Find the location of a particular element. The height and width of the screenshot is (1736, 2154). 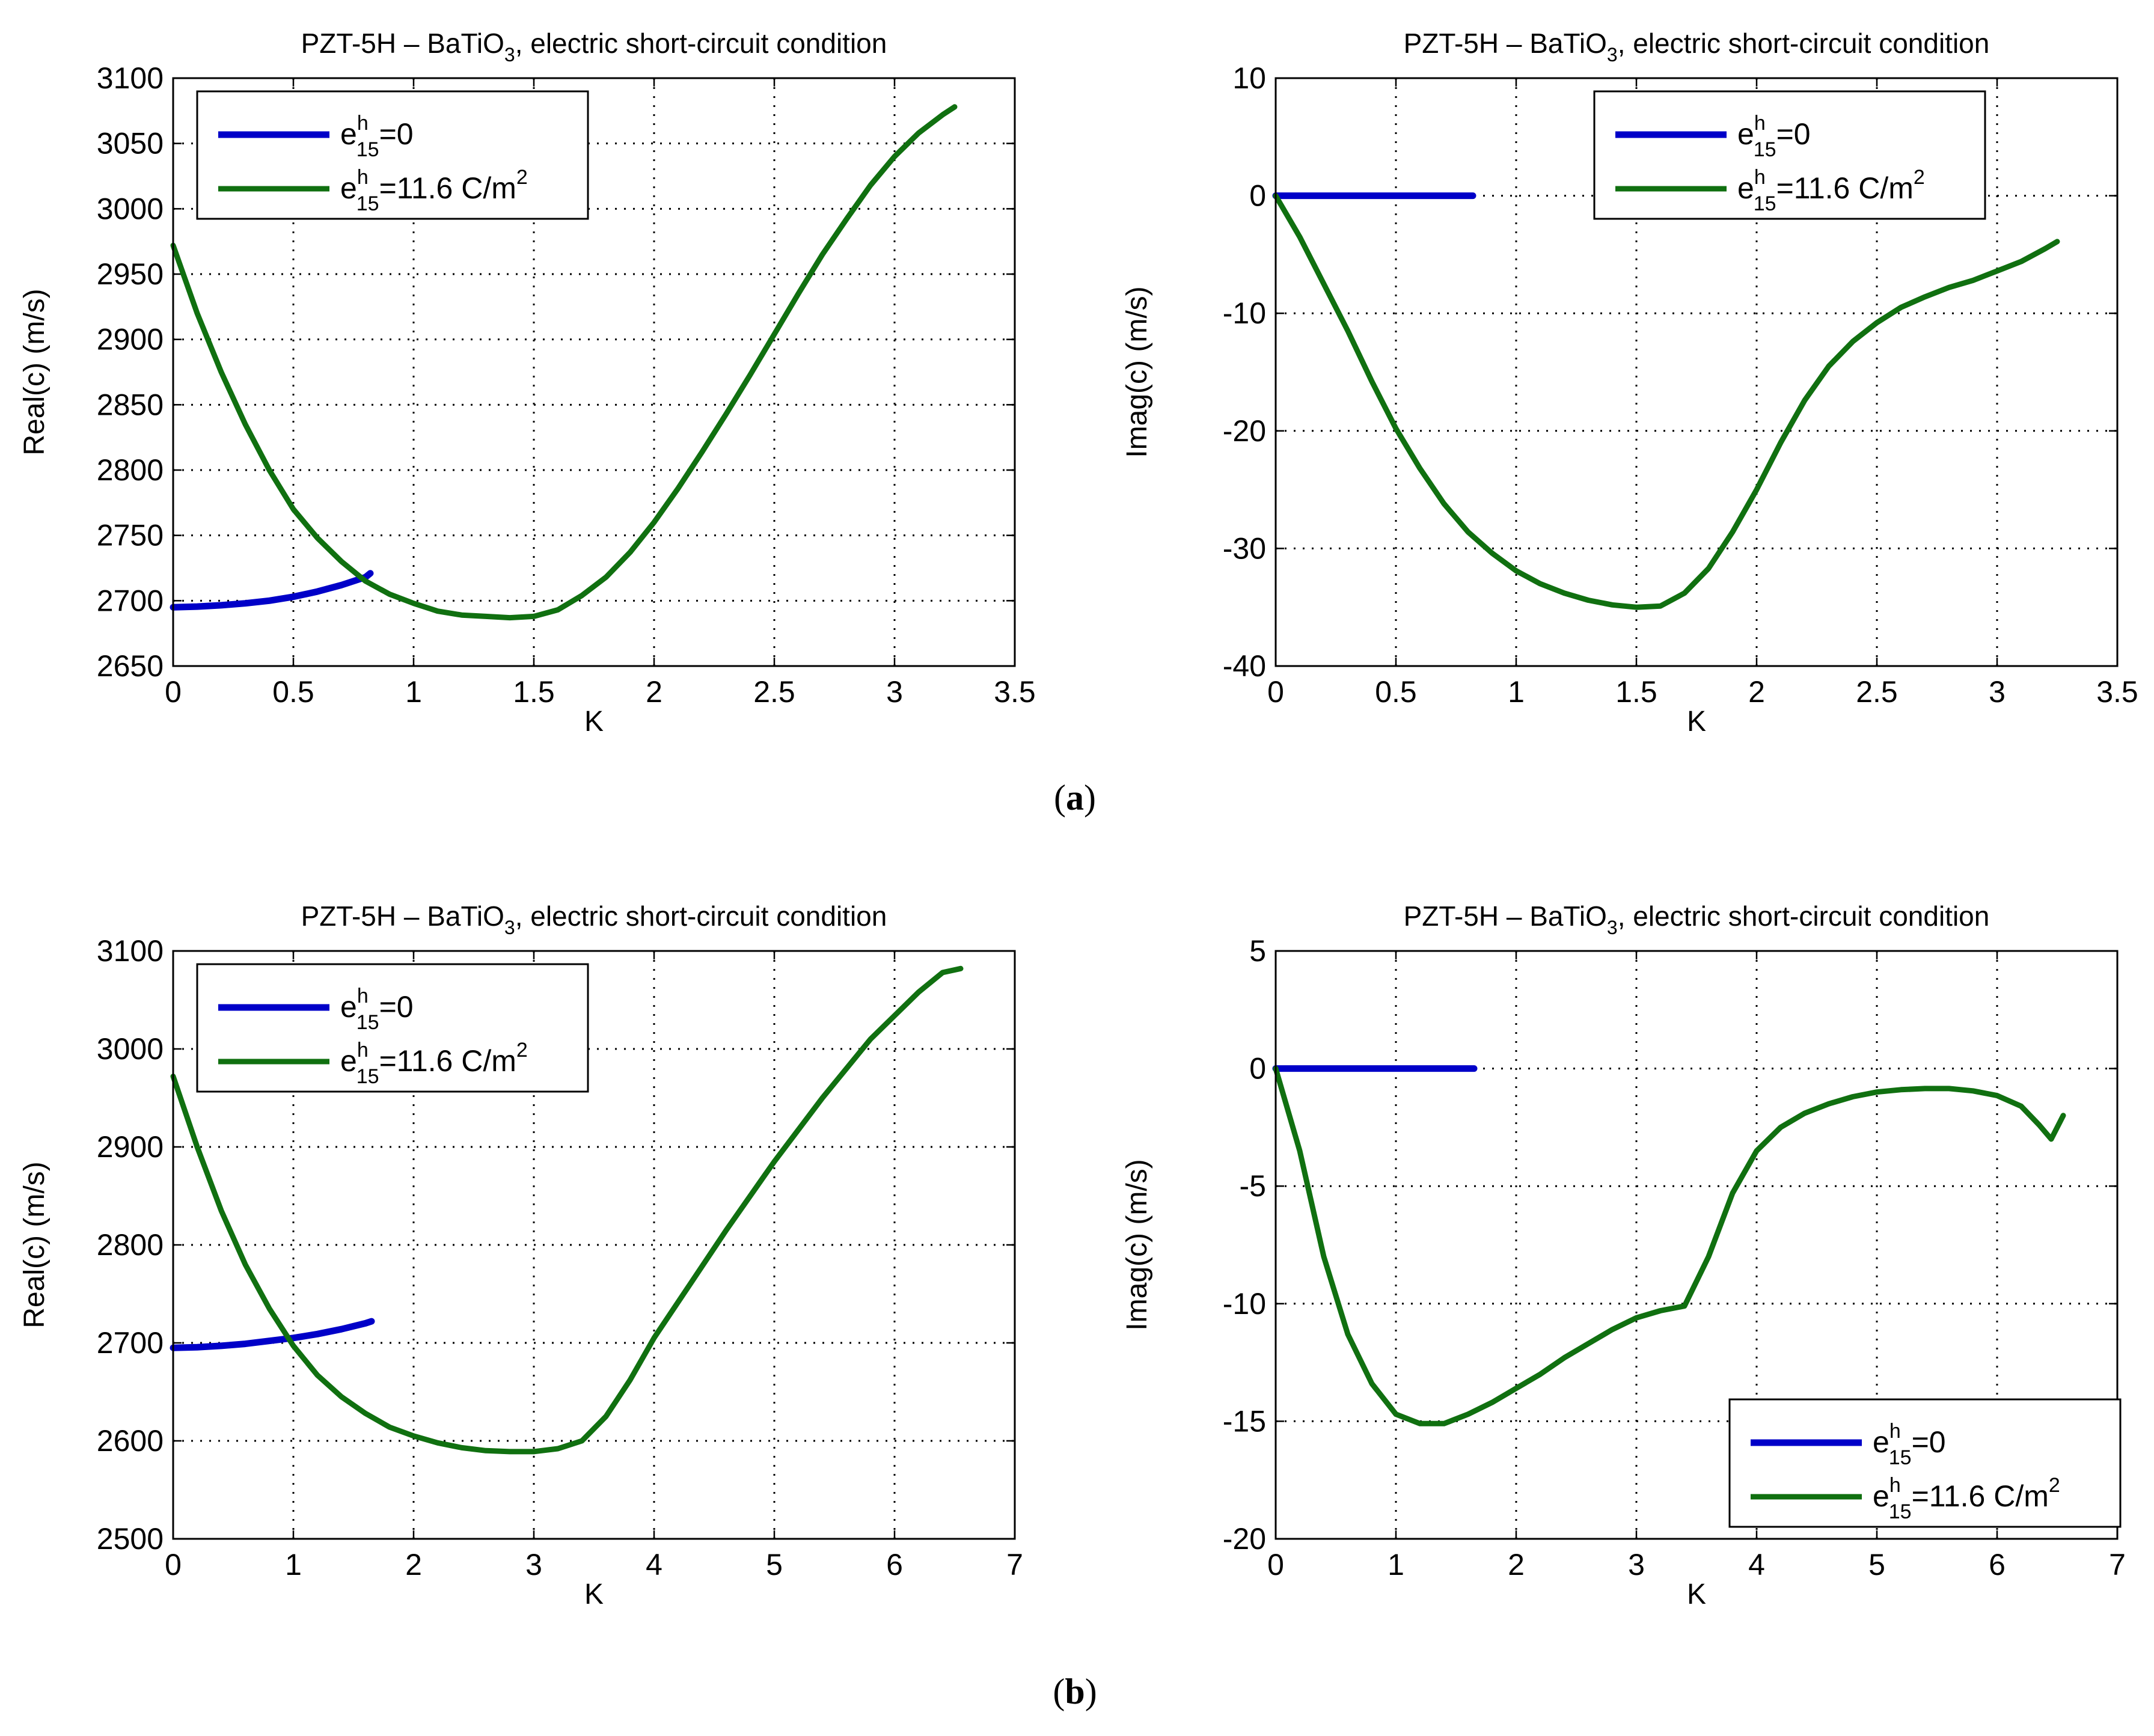

y-axis-label: Real(c) (m/s) is located at coordinates (34, 1244).